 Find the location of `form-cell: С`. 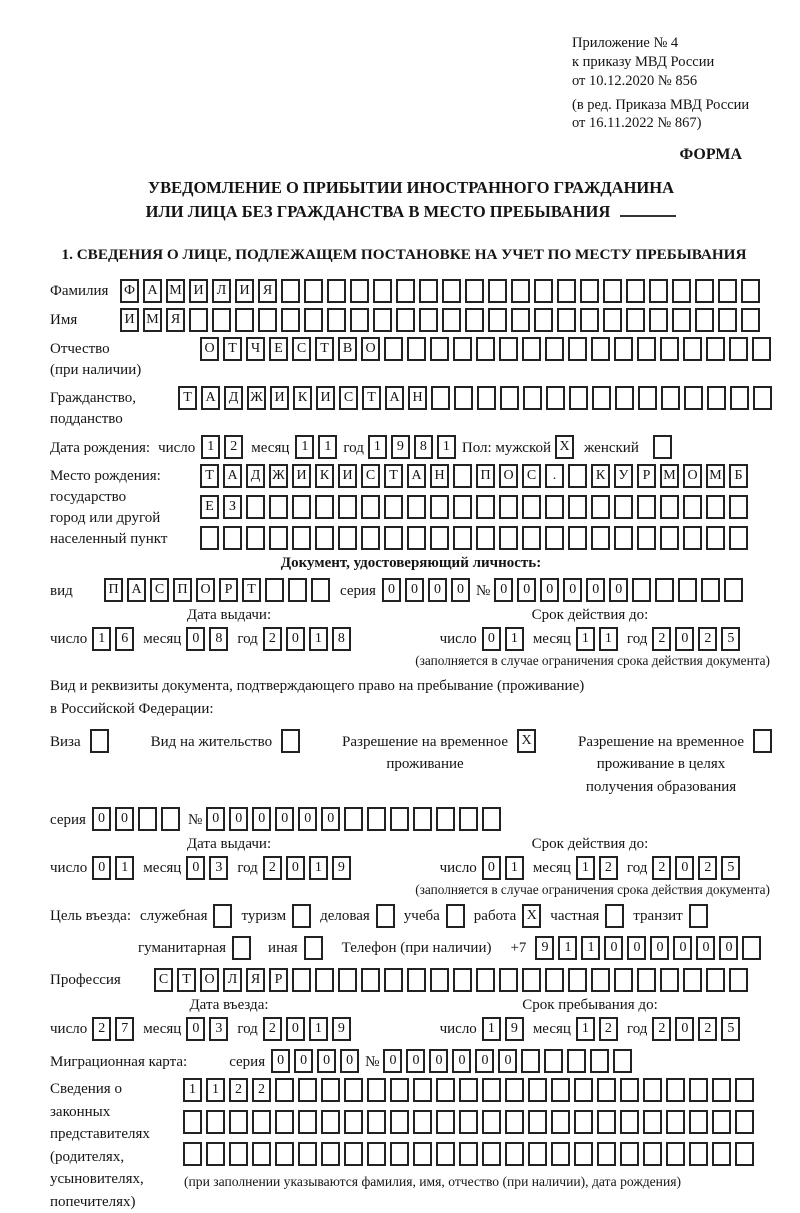

form-cell: С is located at coordinates (531, 476).